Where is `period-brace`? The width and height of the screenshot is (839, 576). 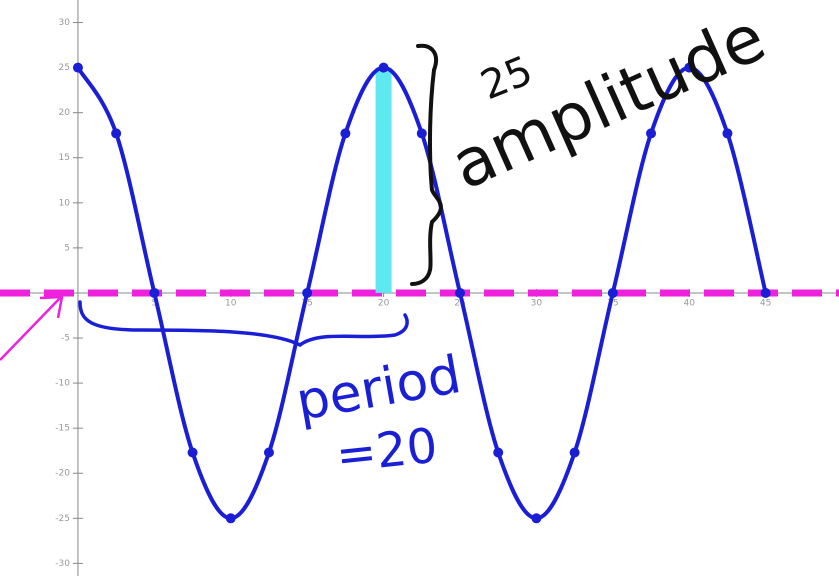
period-brace is located at coordinates (243, 324).